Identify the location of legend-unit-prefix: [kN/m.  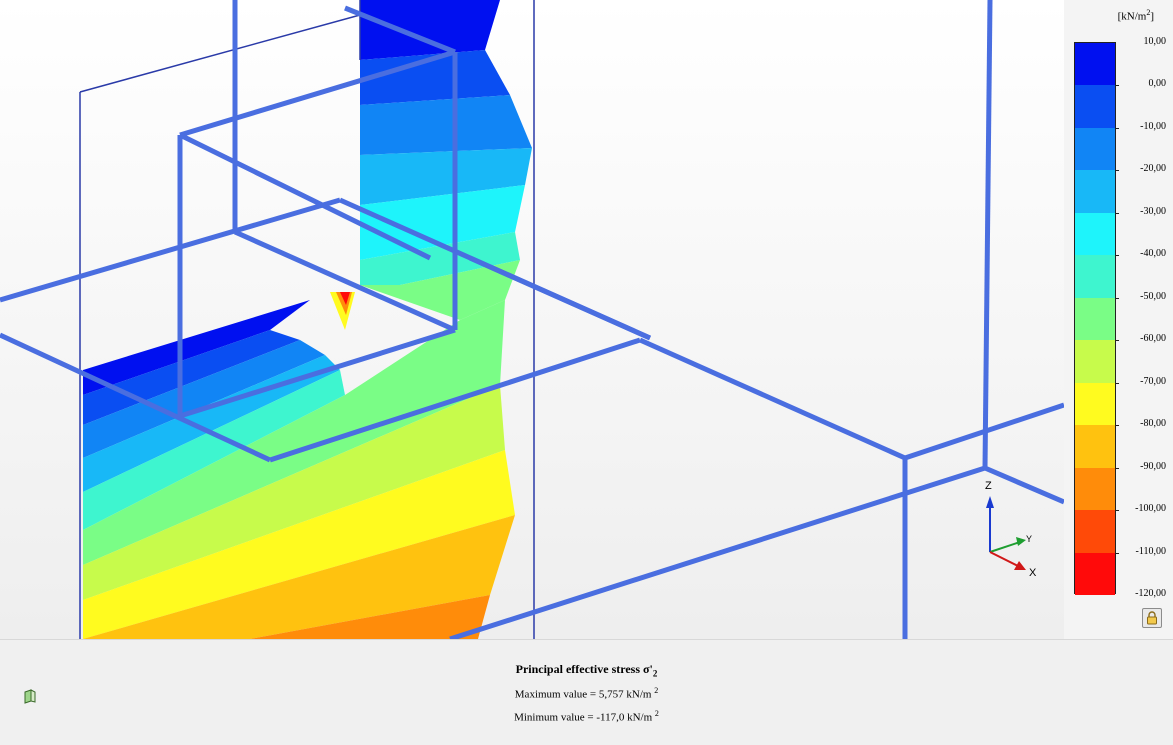
(1132, 16).